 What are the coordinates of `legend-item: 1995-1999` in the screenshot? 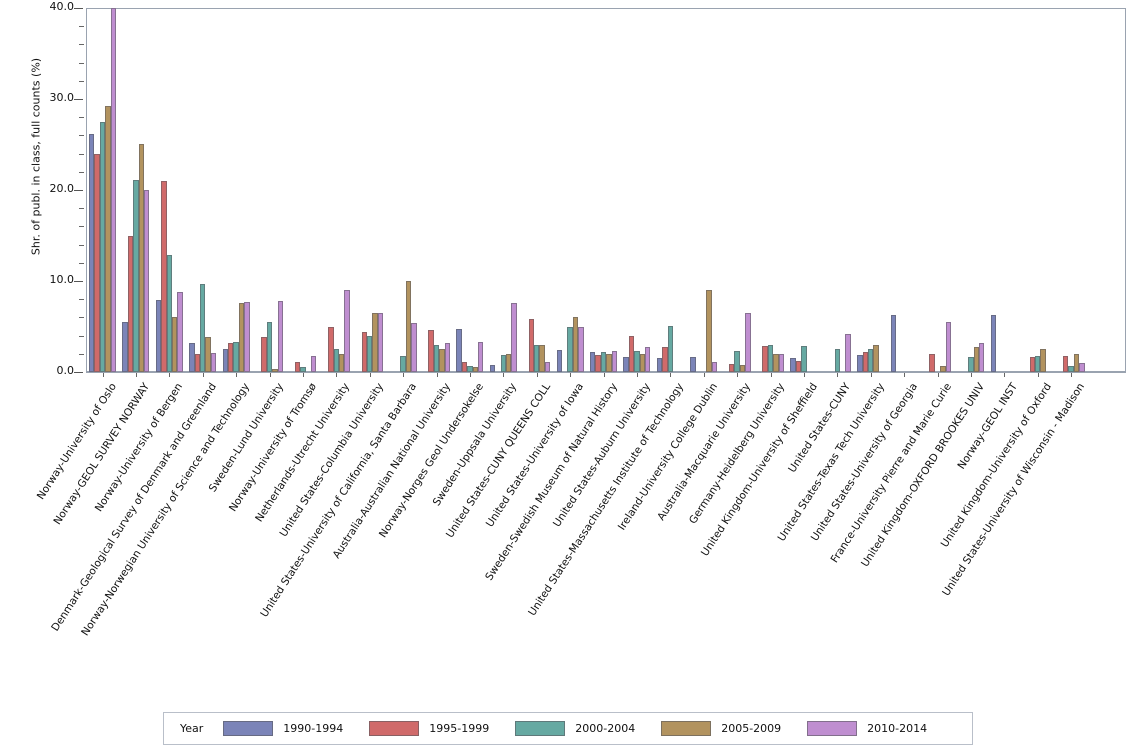 It's located at (429, 728).